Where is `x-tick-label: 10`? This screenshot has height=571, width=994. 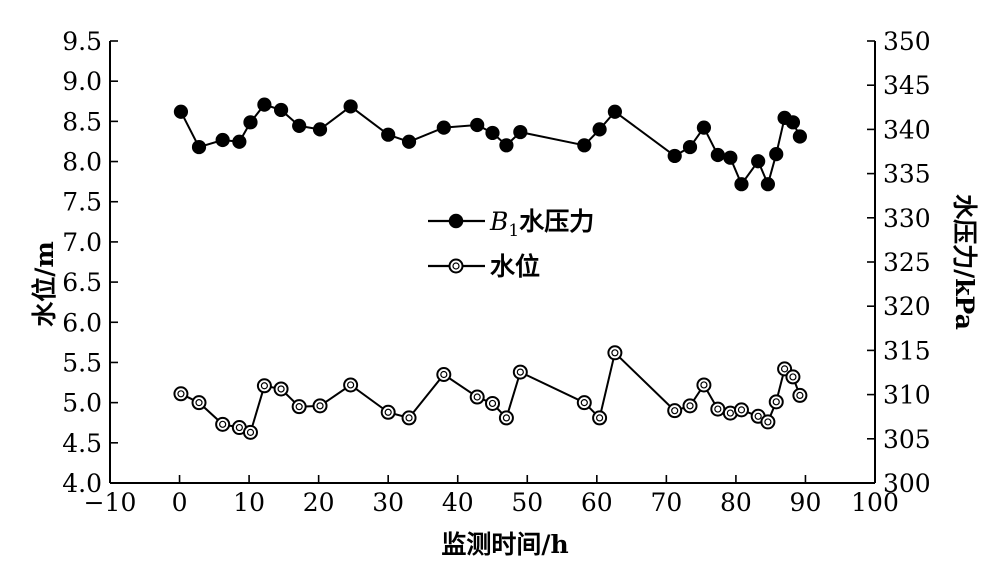 x-tick-label: 10 is located at coordinates (249, 502).